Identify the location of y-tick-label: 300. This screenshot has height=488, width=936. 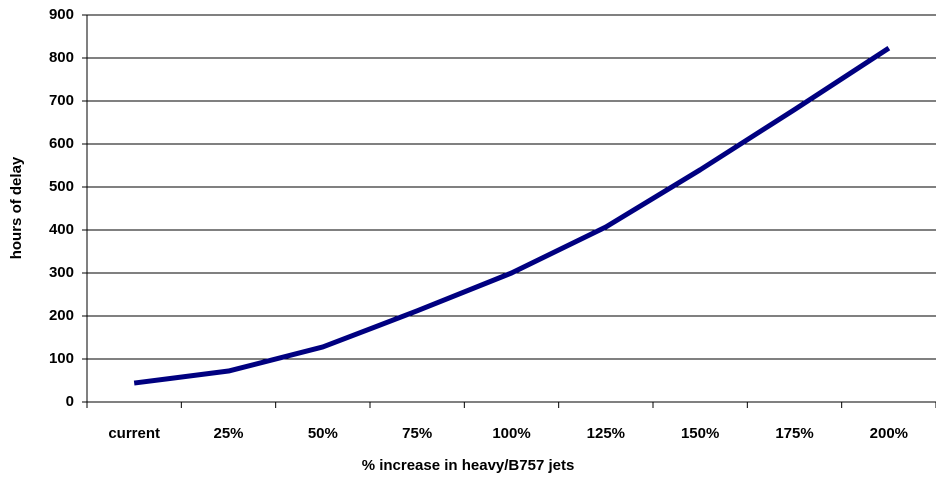
(61, 272).